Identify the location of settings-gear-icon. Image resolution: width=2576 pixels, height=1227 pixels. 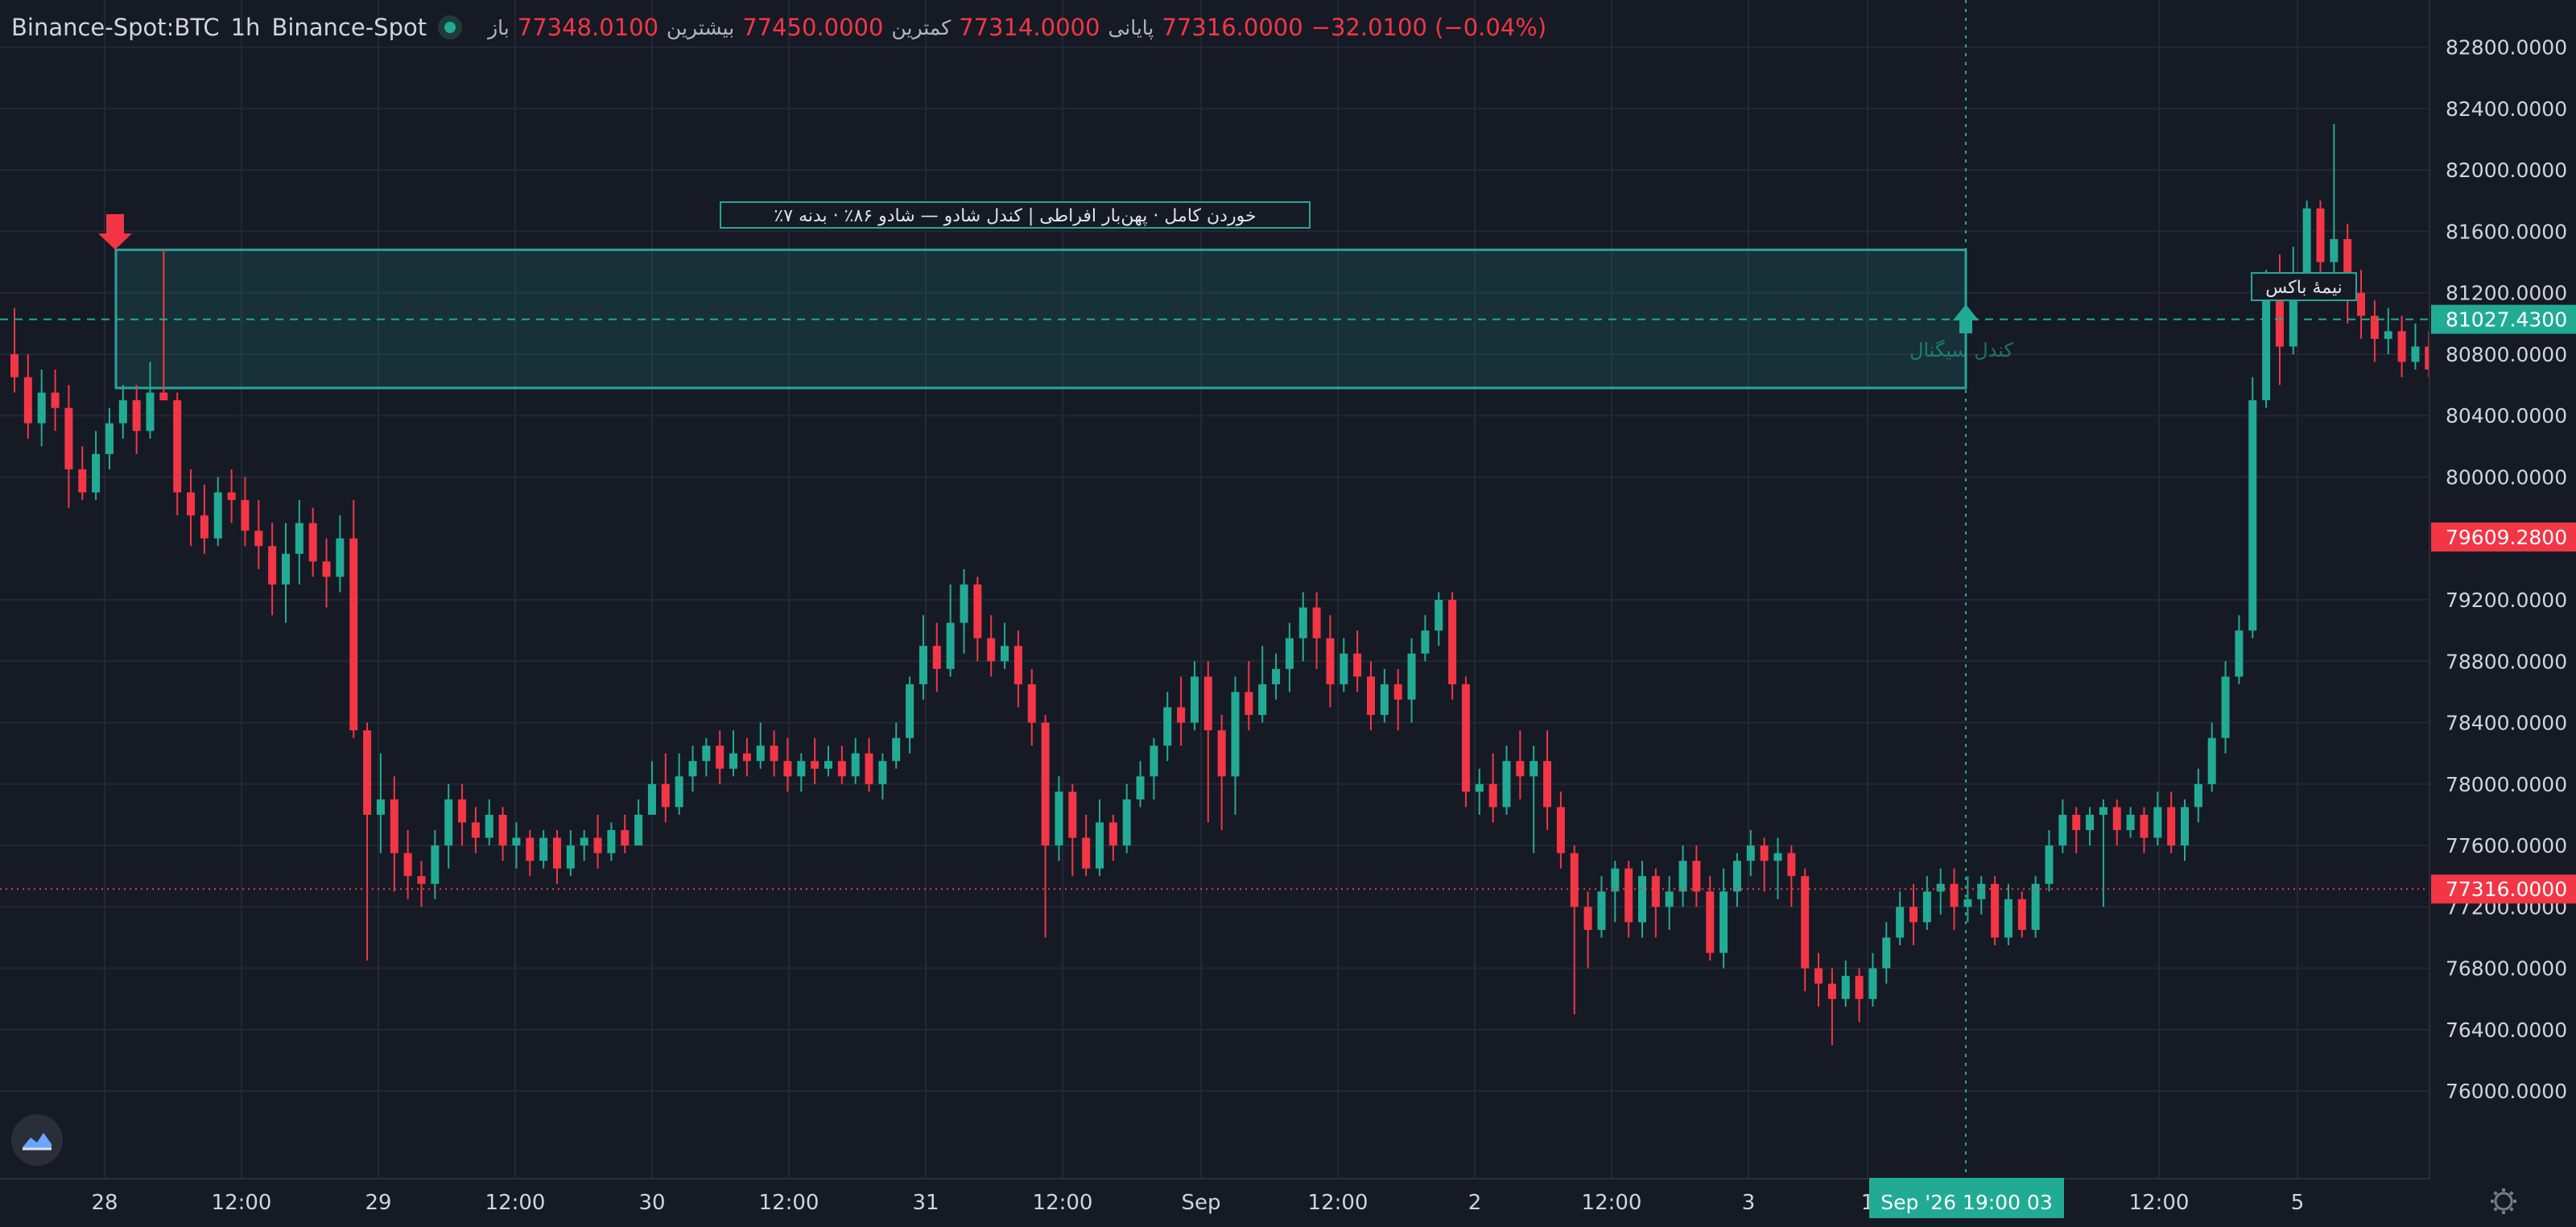
(2503, 1201).